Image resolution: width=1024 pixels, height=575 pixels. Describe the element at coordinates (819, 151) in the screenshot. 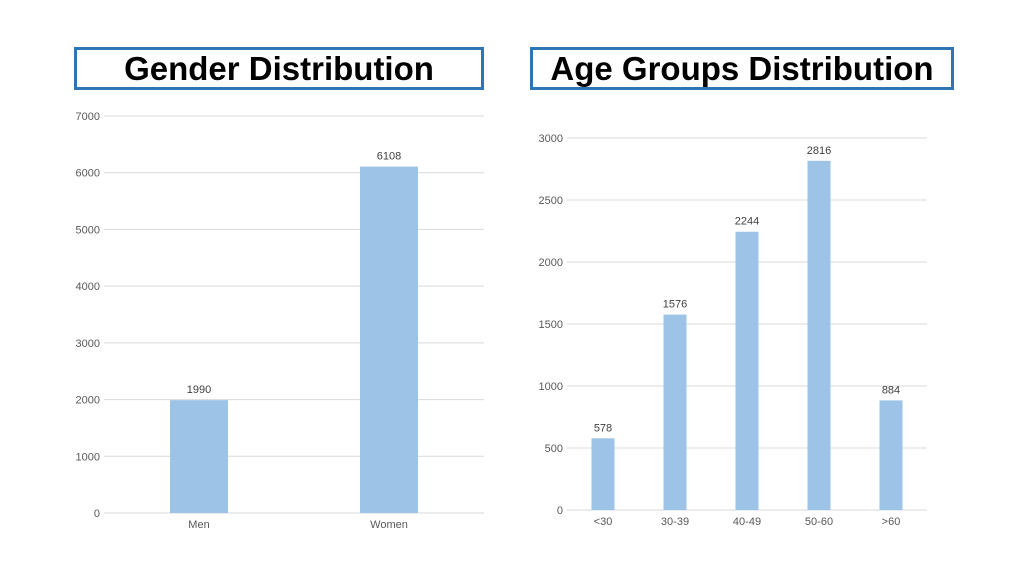

I see `data-label: 2816` at that location.